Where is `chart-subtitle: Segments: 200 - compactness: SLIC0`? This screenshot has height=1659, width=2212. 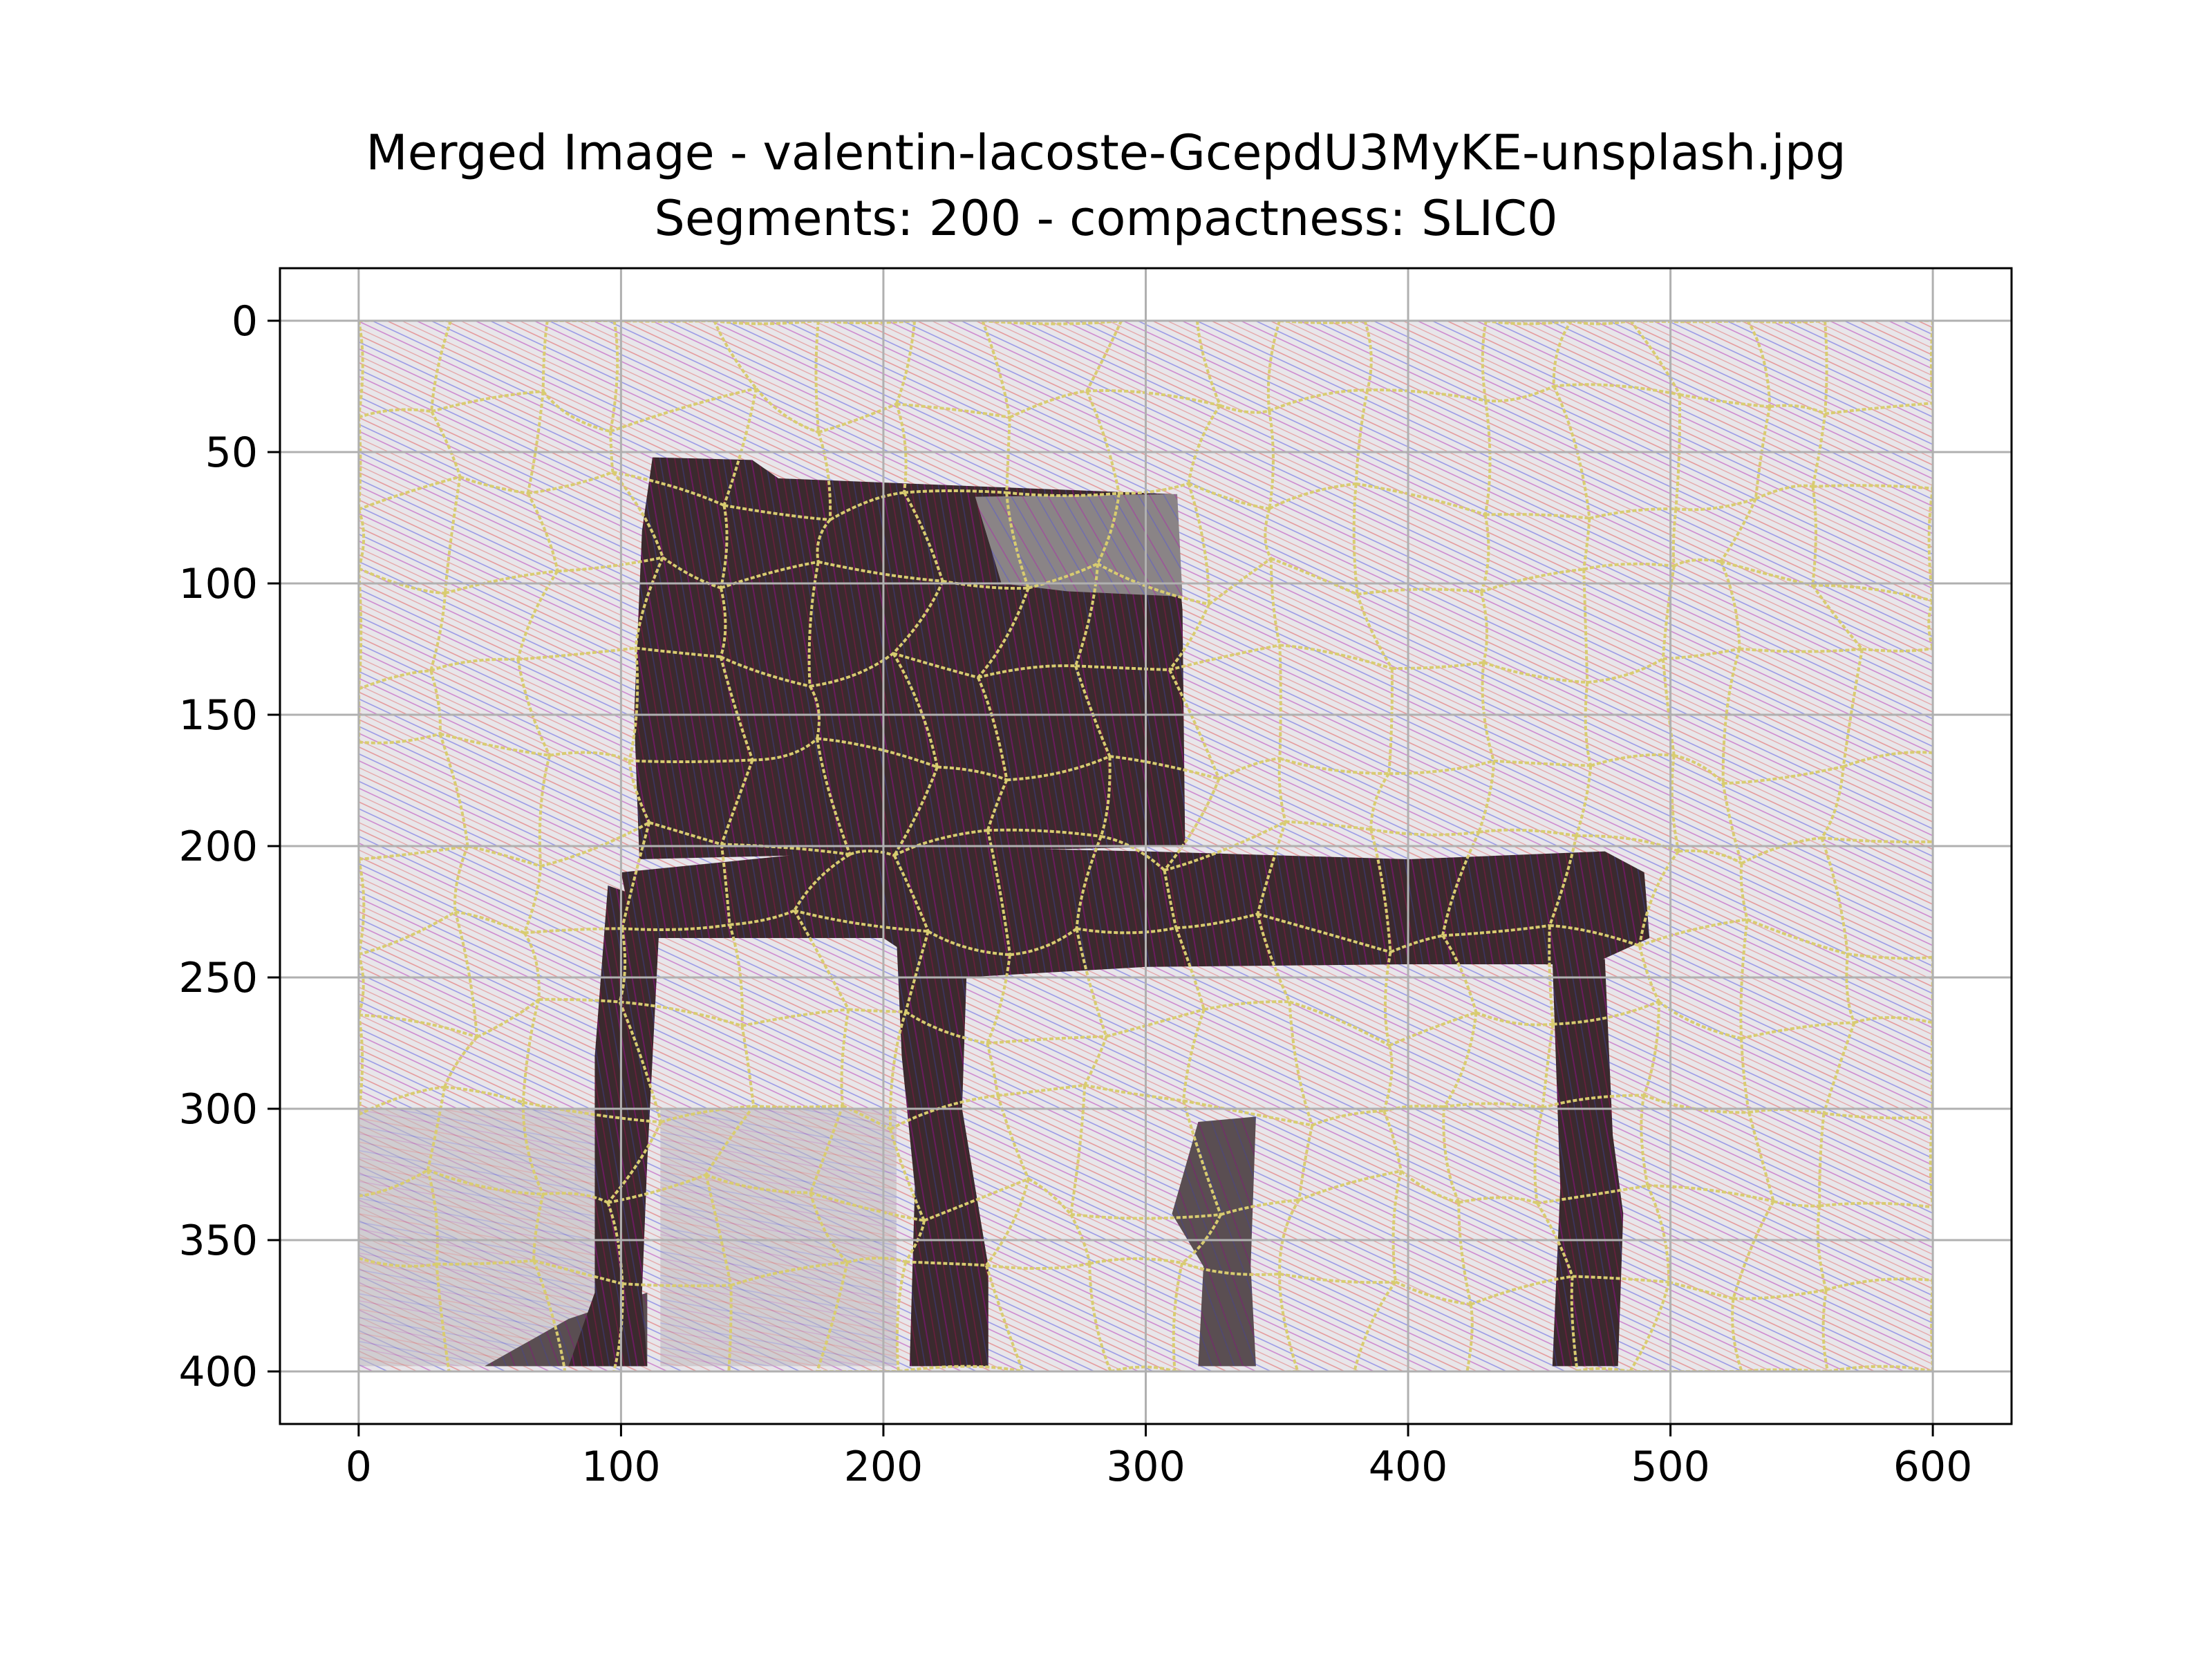 chart-subtitle: Segments: 200 - compactness: SLIC0 is located at coordinates (1105, 218).